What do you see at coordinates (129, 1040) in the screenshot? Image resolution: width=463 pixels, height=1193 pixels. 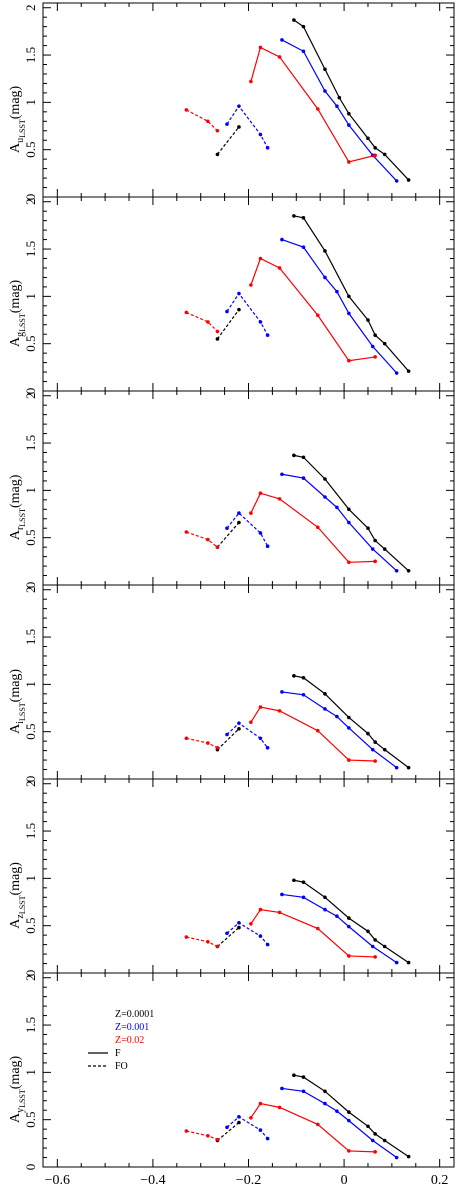 I see `legend-label: Z=0.02` at bounding box center [129, 1040].